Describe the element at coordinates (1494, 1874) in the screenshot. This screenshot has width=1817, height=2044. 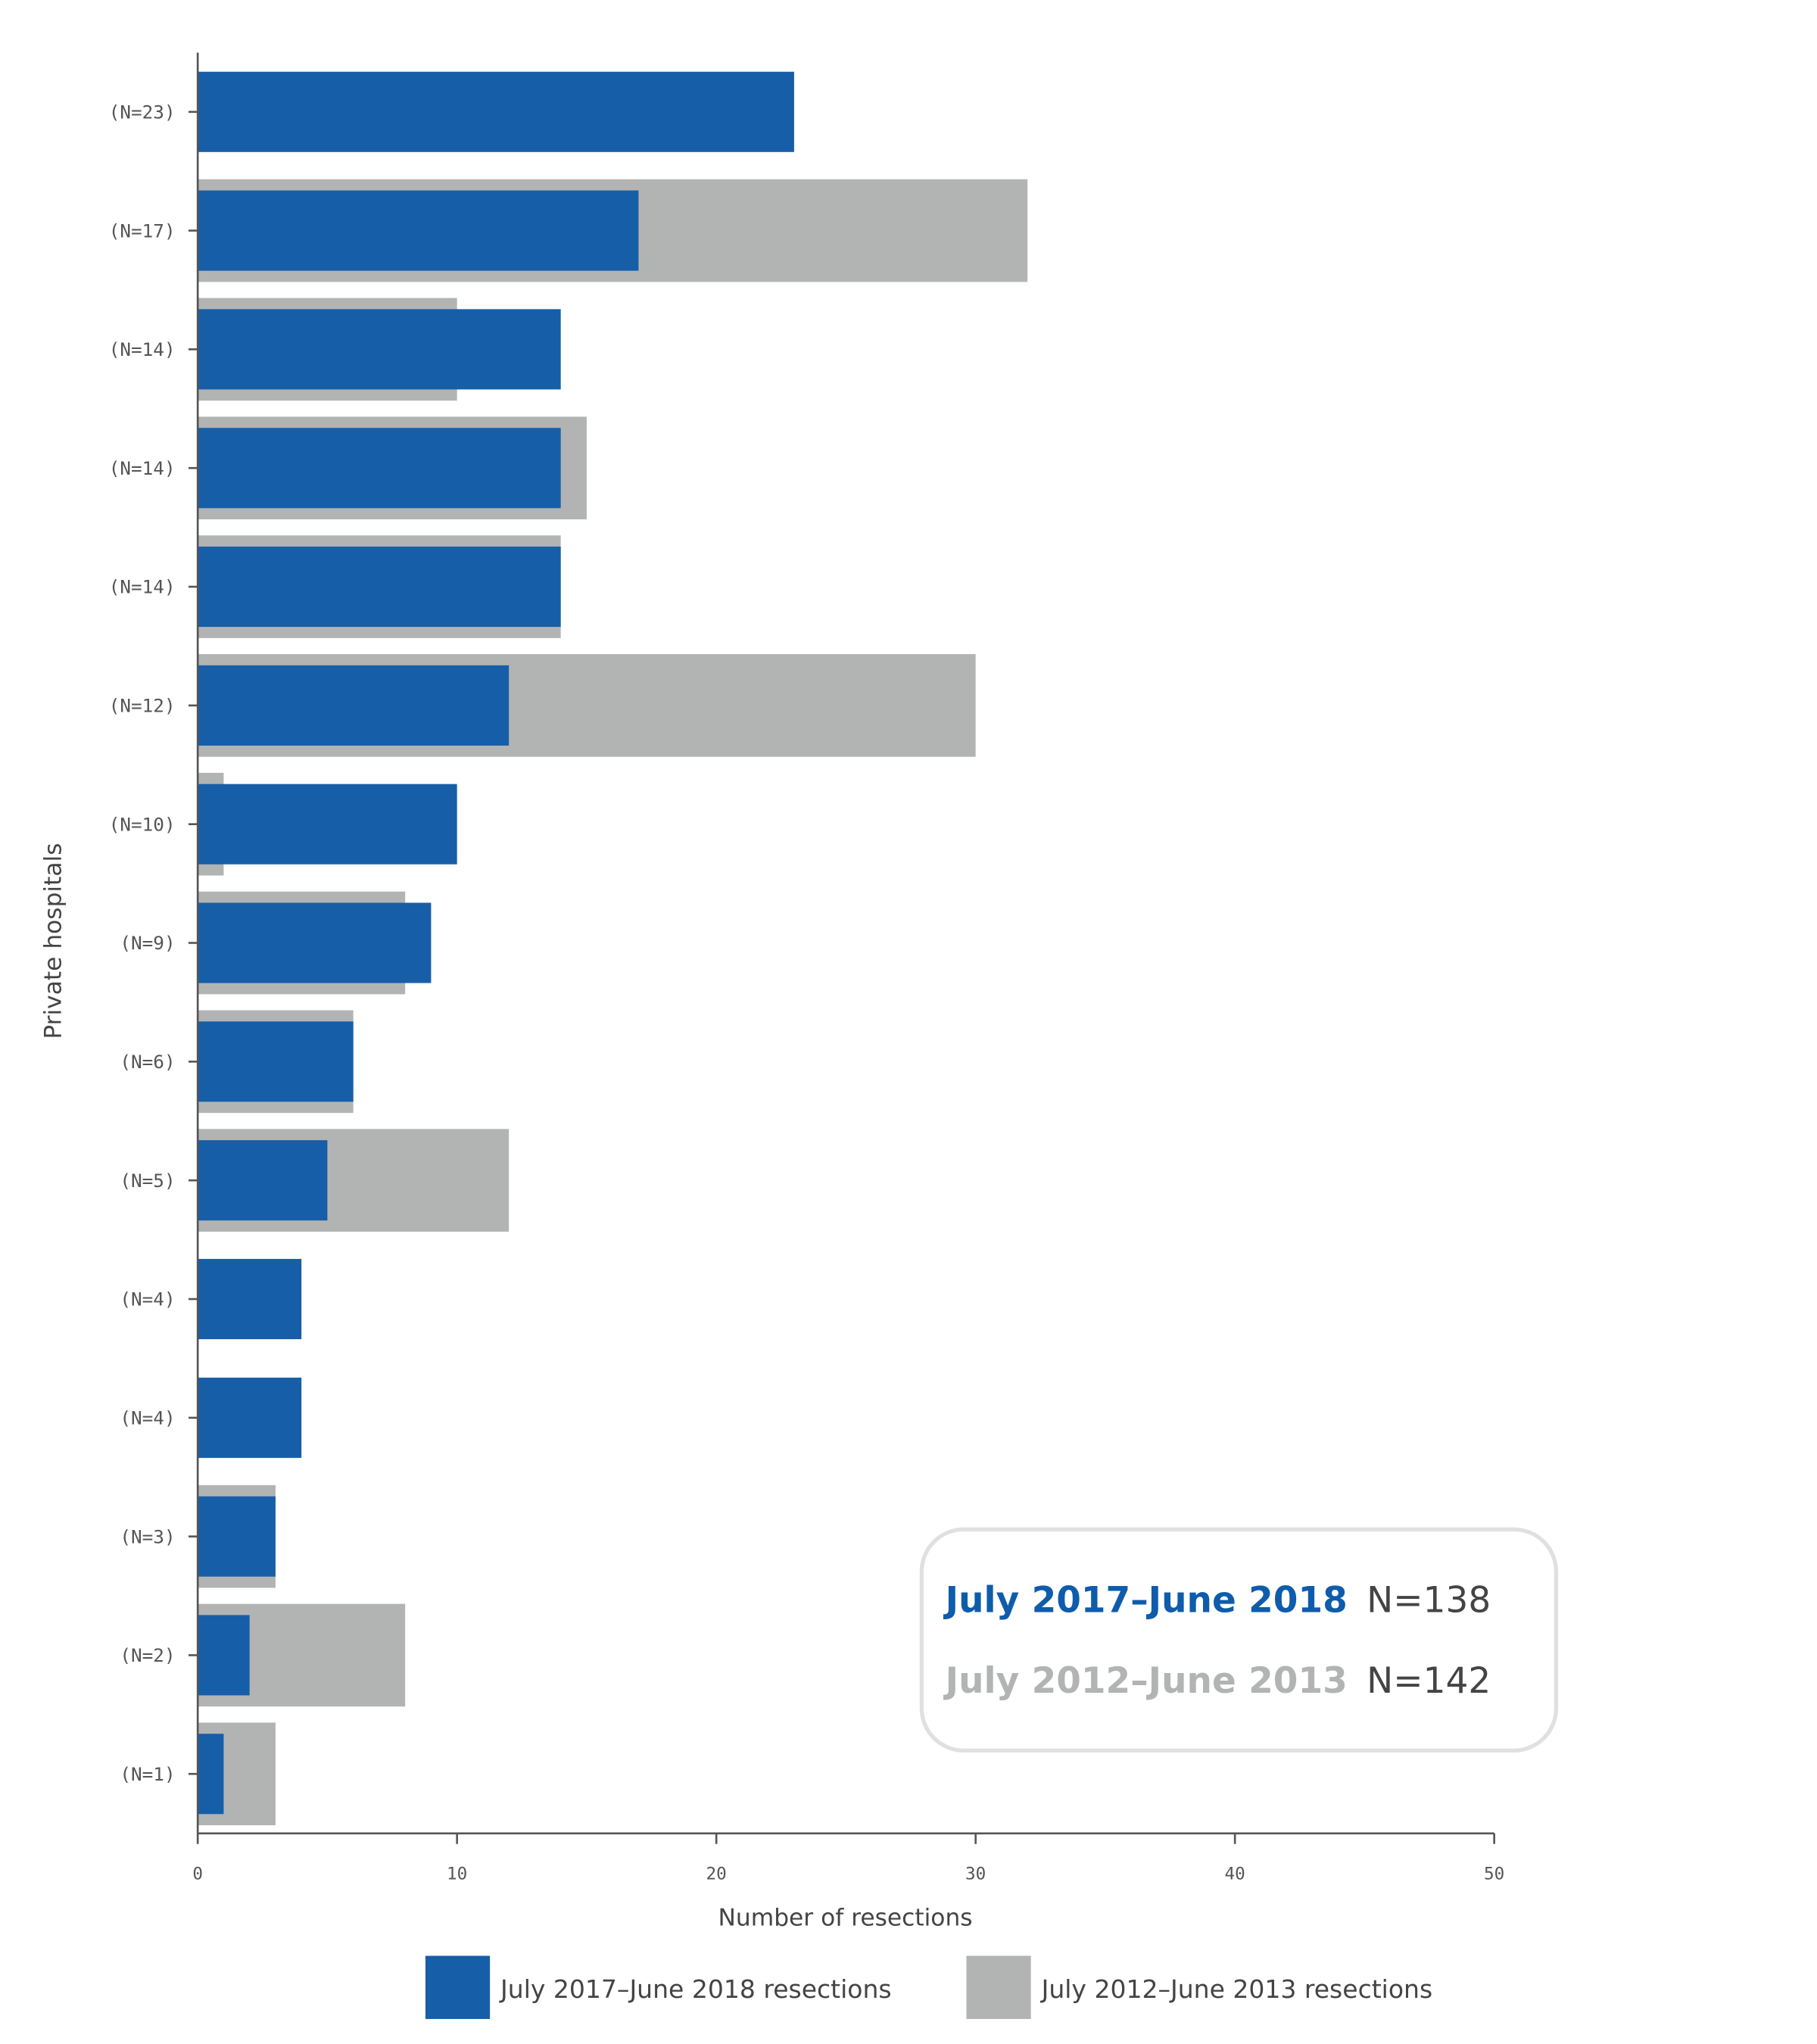
I see `x-tick-label: 50` at that location.